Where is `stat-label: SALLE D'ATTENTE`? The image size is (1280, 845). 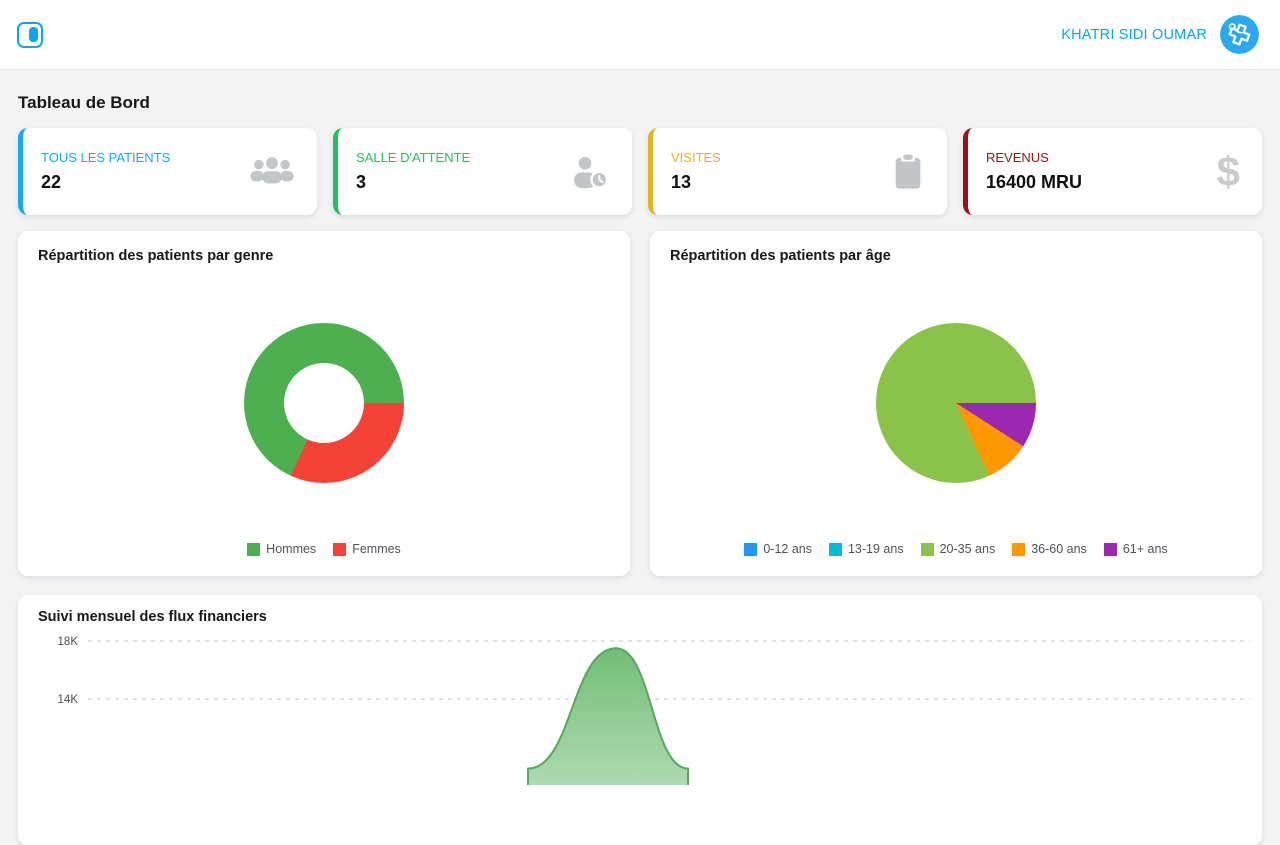
stat-label: SALLE D'ATTENTE is located at coordinates (413, 157).